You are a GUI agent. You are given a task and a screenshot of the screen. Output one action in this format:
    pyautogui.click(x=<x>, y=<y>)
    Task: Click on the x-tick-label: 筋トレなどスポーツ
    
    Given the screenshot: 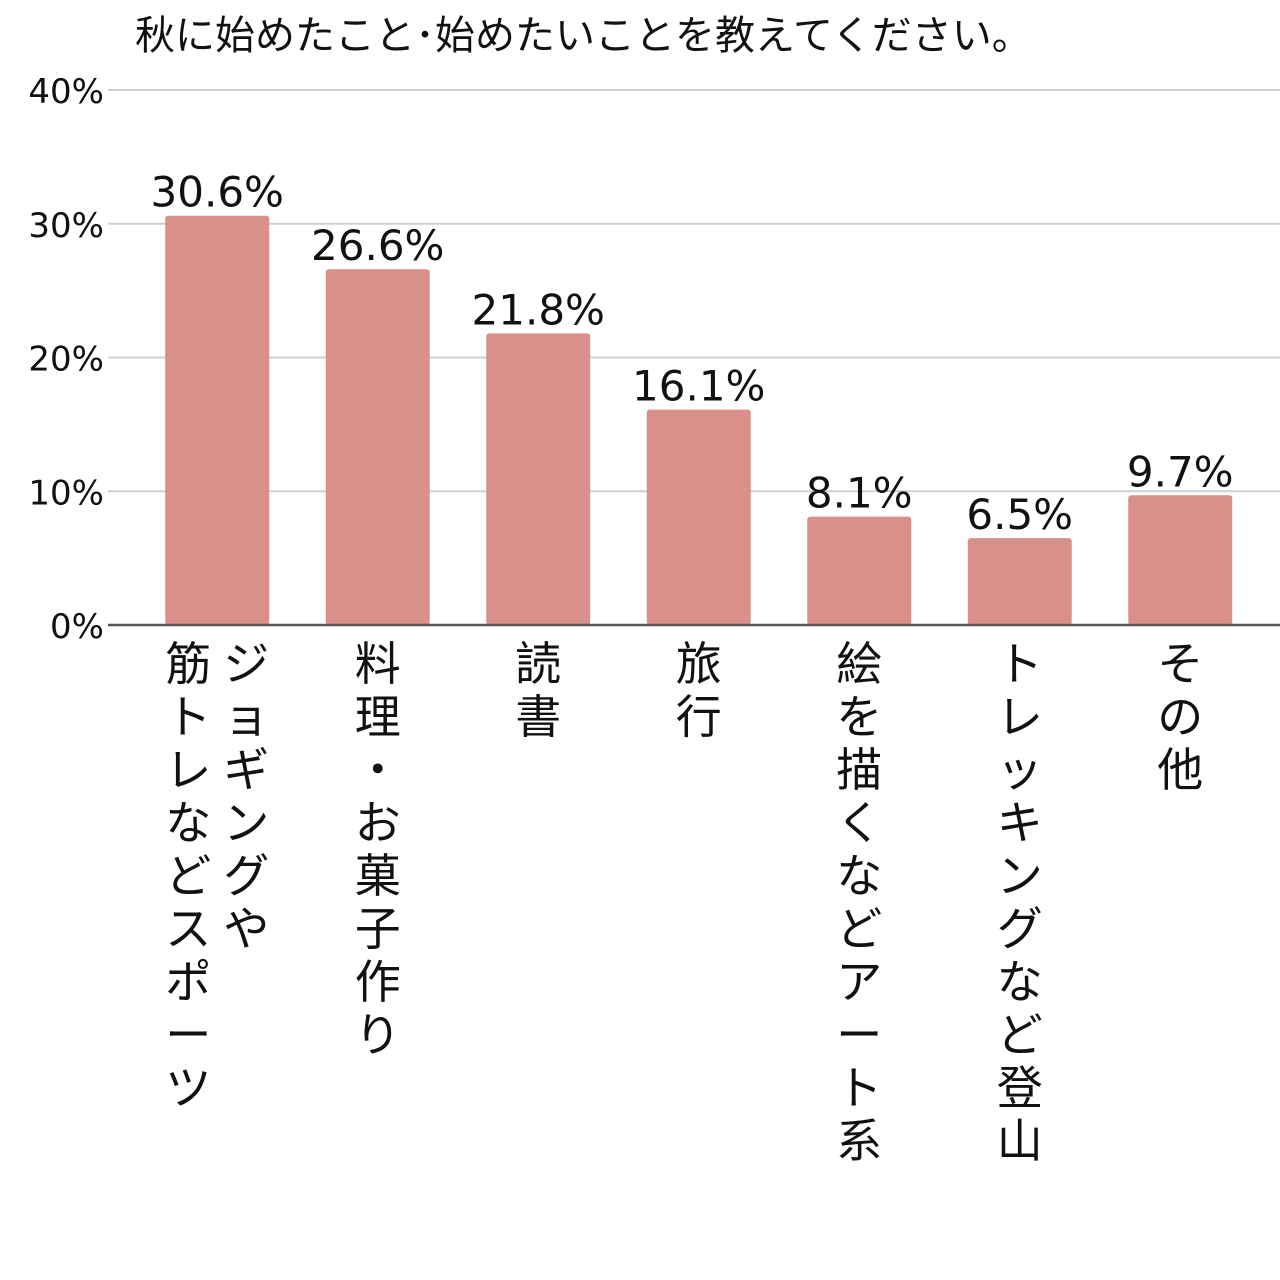 What is the action you would take?
    pyautogui.click(x=188, y=876)
    